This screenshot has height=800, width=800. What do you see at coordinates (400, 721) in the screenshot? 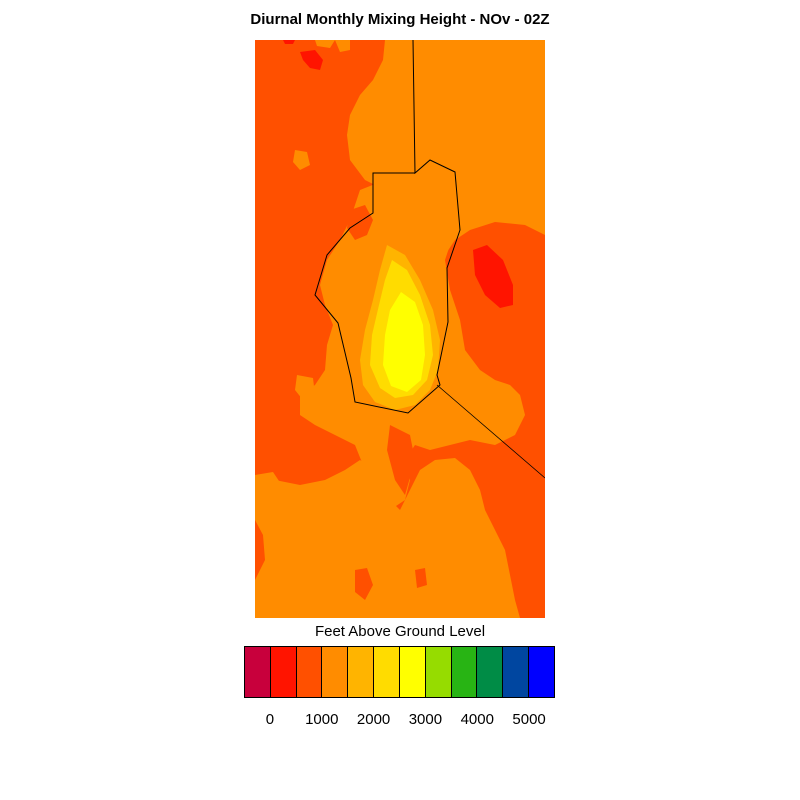
I see `colorbar-ticks: 0 1000 2000 3000 4000 5000` at bounding box center [400, 721].